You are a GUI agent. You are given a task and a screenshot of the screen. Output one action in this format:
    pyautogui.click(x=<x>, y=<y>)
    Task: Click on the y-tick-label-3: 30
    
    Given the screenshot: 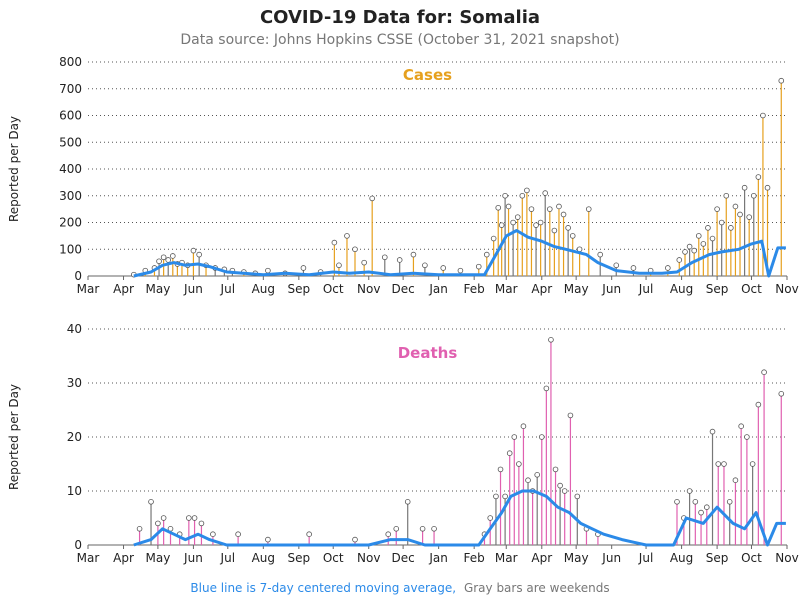 What is the action you would take?
    pyautogui.click(x=74, y=383)
    